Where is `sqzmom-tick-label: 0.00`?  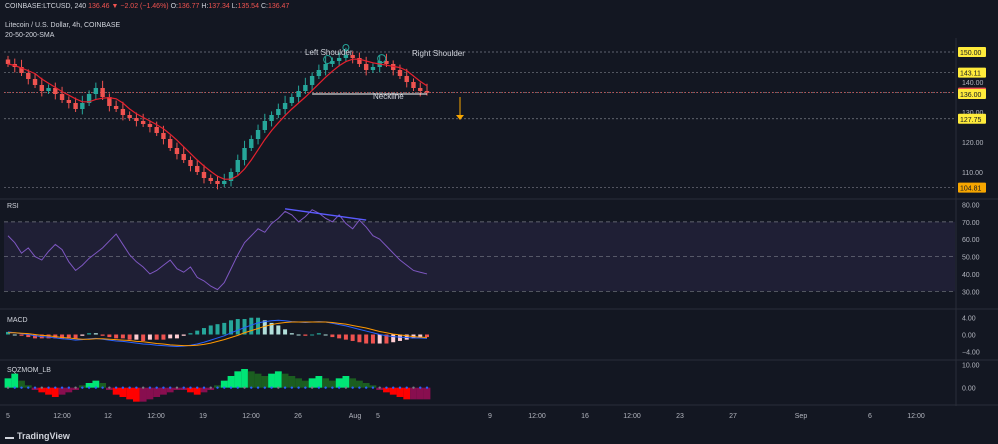 sqzmom-tick-label: 0.00 is located at coordinates (969, 389).